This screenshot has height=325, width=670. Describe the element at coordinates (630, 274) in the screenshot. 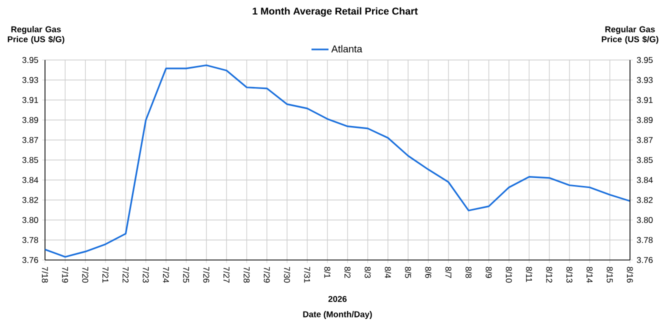

I see `x-tick-label: 8/16` at that location.